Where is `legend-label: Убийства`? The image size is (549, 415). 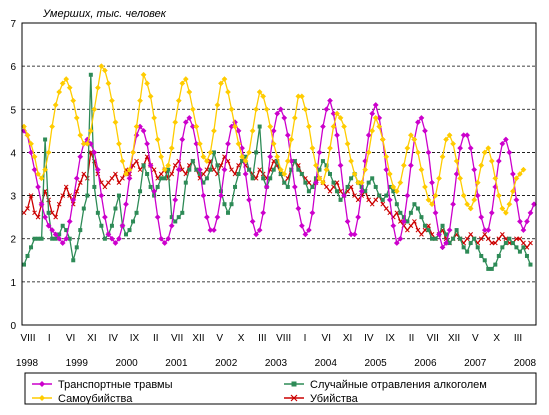 legend-label: Убийства is located at coordinates (334, 399).